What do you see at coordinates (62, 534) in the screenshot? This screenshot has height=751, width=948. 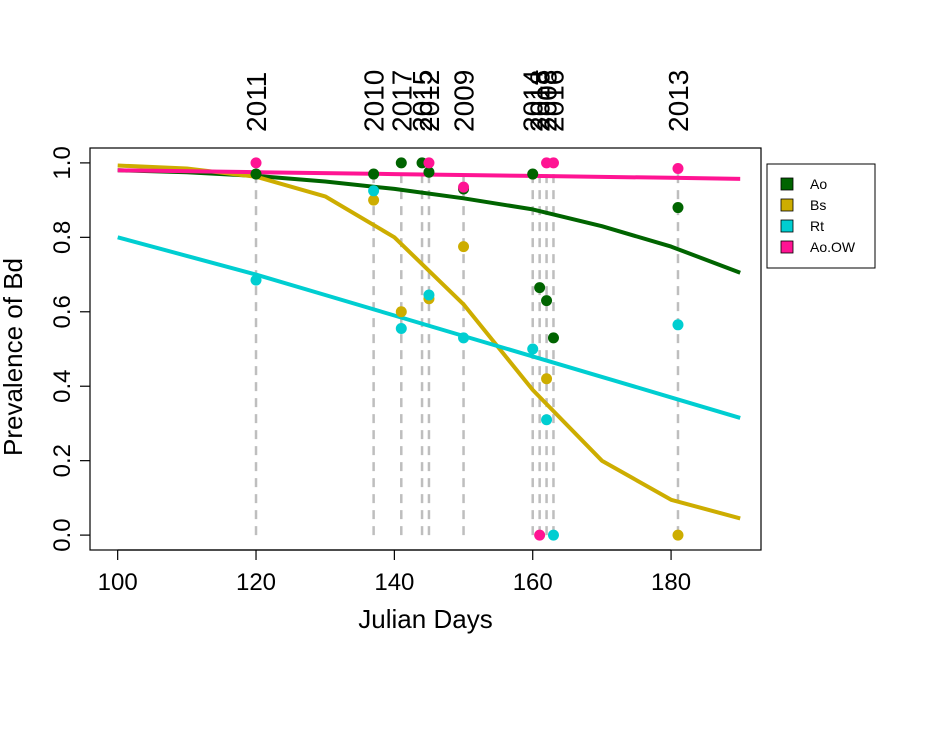 I see `y-tick-label-0: 0.0` at bounding box center [62, 534].